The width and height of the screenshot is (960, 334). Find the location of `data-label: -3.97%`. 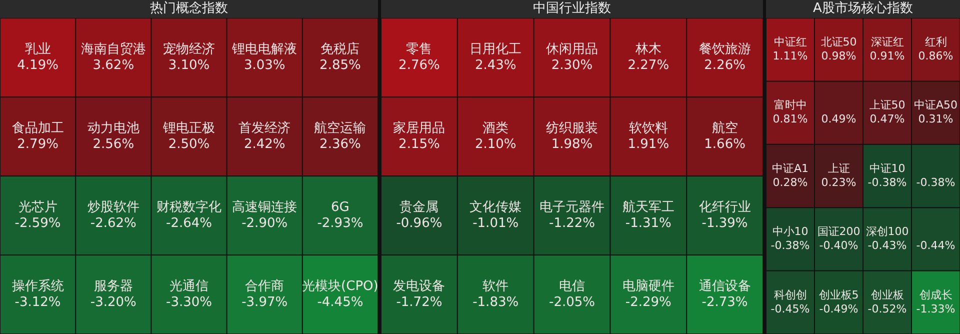

data-label: -3.97% is located at coordinates (265, 302).